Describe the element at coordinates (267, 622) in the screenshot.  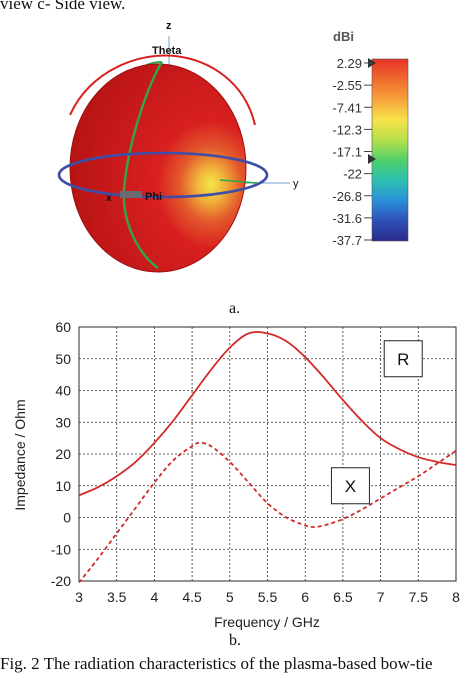
I see `x-axis-title: Frequency / GHz` at that location.